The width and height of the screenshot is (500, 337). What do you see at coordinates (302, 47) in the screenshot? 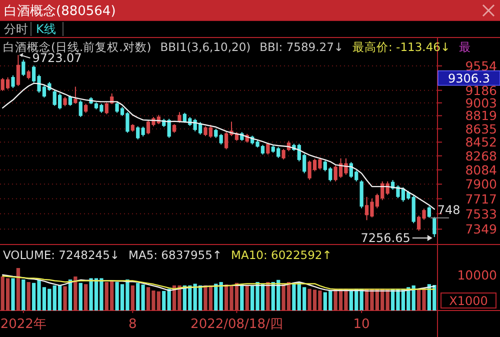
I see `annotation: BBI: 7589.27↓` at bounding box center [302, 47].